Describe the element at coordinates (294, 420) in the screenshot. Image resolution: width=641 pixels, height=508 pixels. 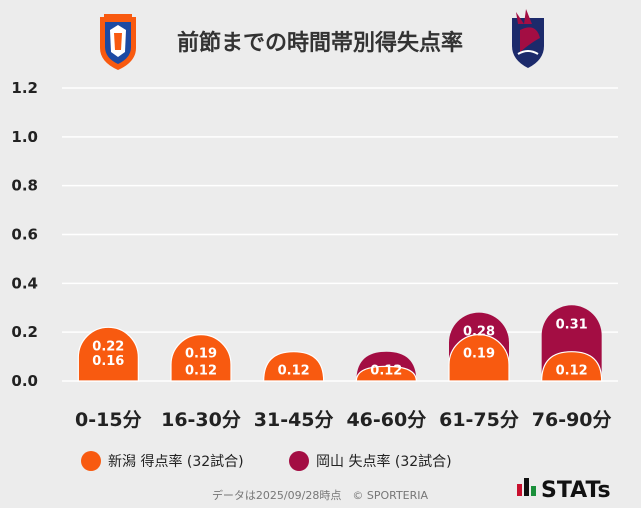
I see `x-tick-label: 31-45分` at that location.